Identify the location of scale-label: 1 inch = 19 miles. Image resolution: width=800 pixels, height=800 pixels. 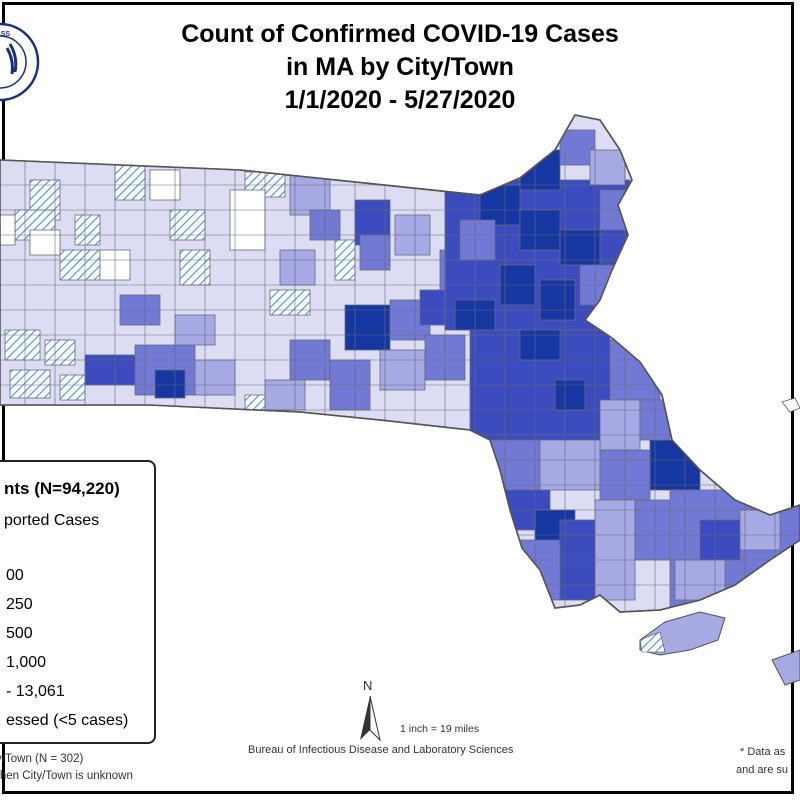
(440, 729).